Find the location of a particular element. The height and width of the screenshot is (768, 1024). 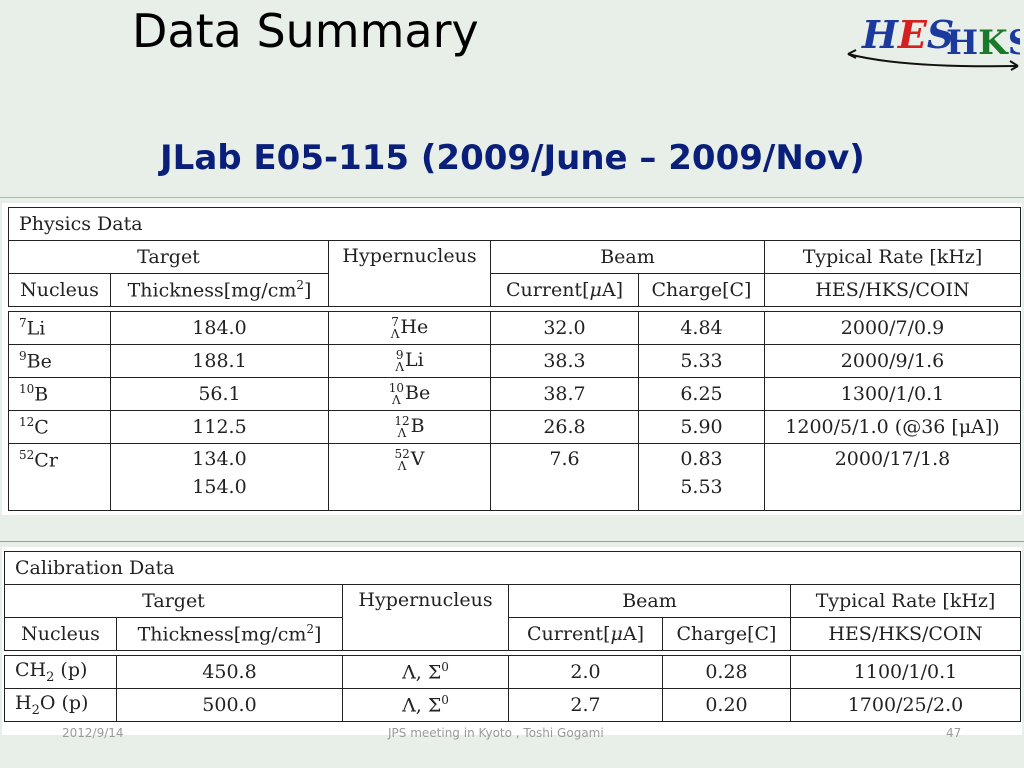

current-cell: 38.7 is located at coordinates (564, 394).